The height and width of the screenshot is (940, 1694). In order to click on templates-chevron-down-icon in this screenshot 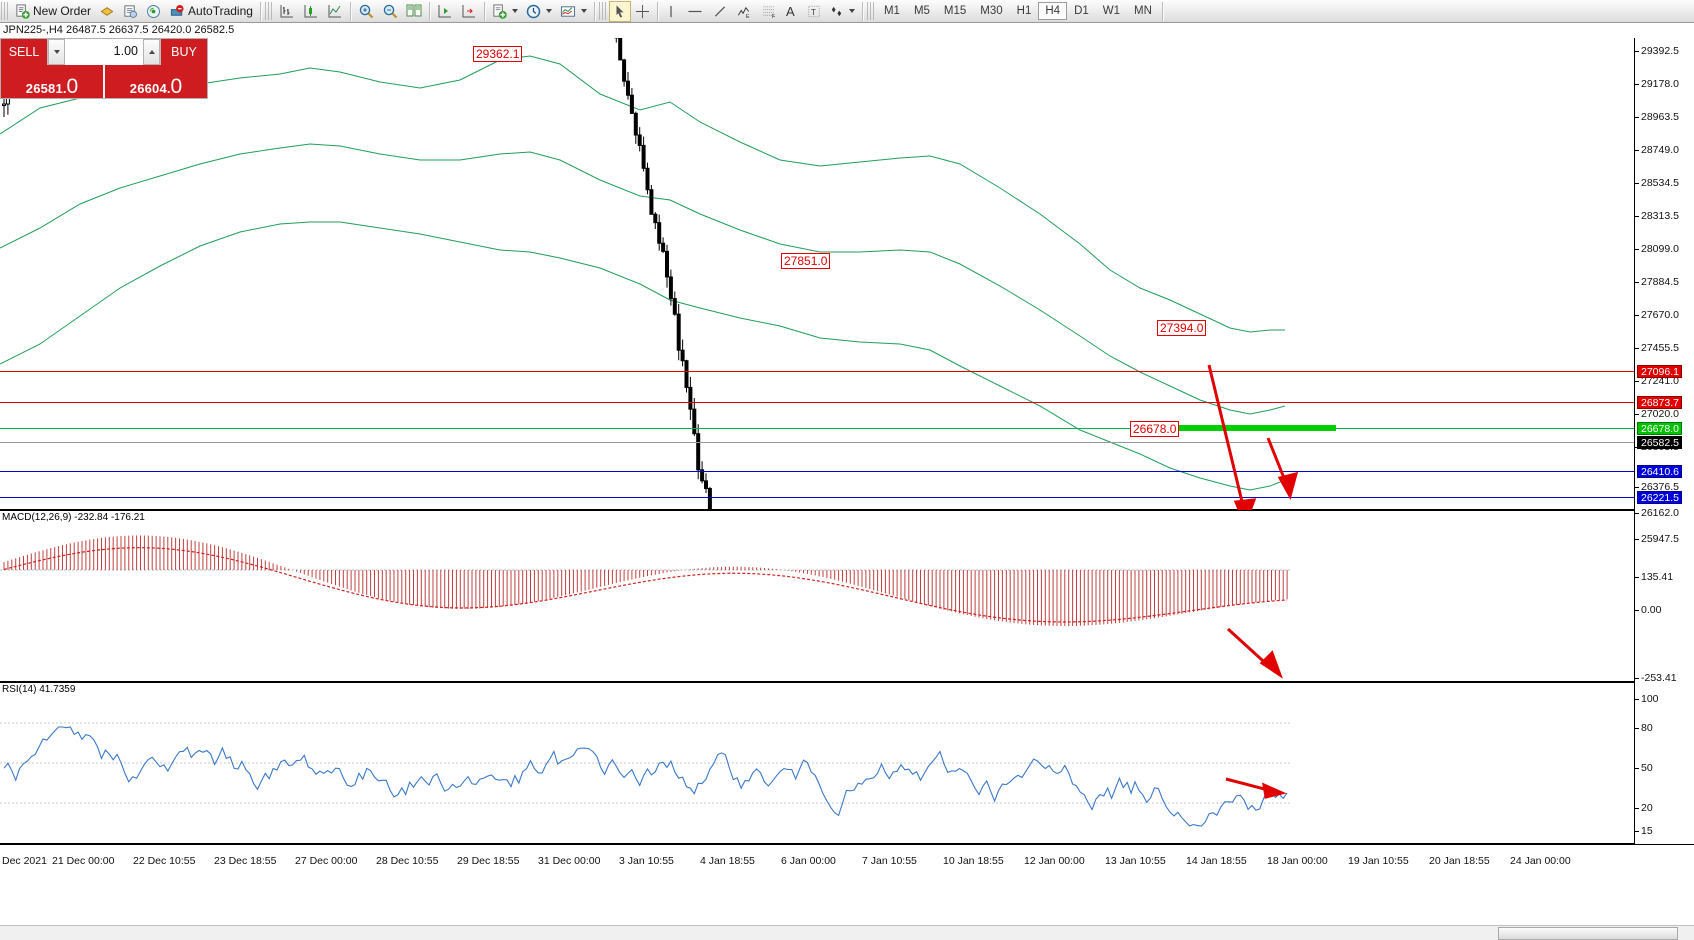, I will do `click(583, 11)`.